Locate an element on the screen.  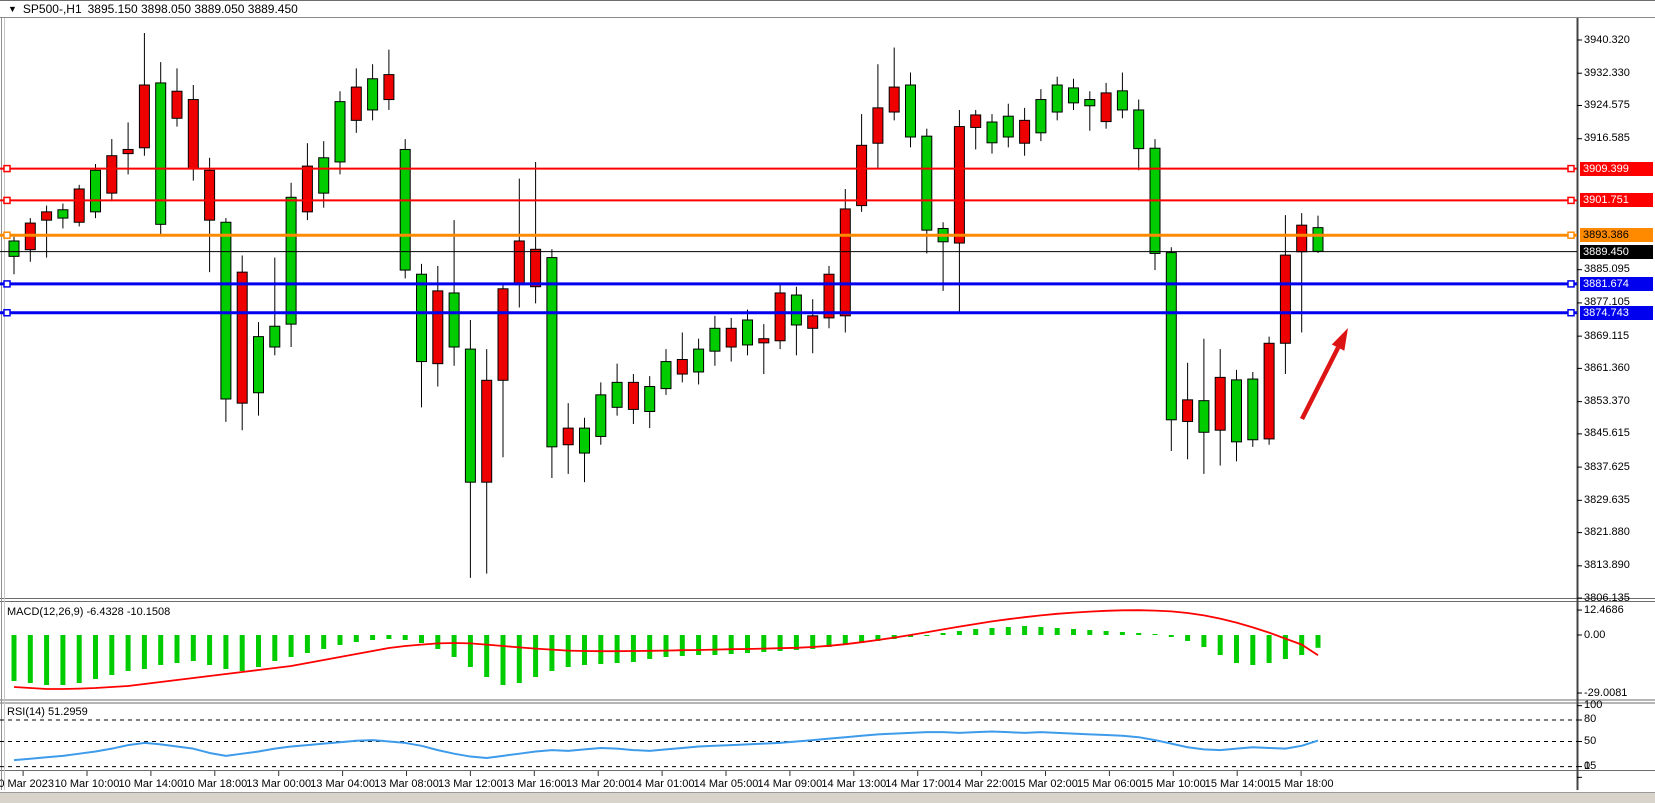
price-badge: 3889.450 is located at coordinates (1616, 251).